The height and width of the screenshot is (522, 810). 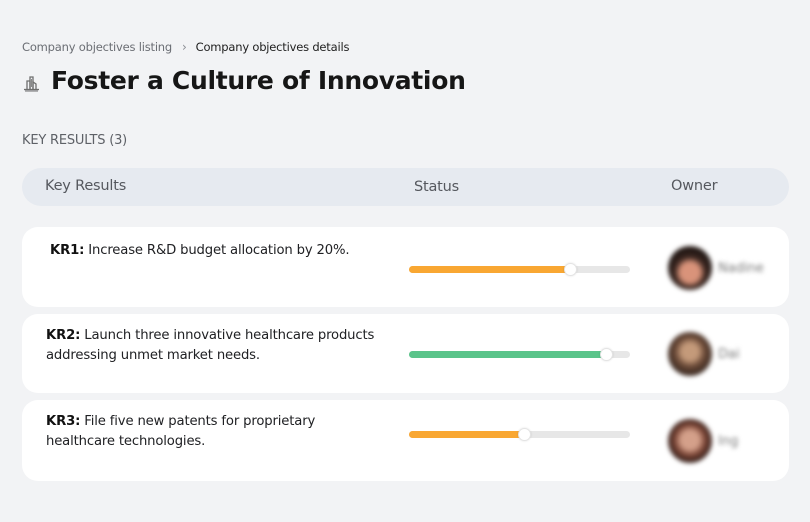 What do you see at coordinates (729, 354) in the screenshot?
I see `owner-name: Dai` at bounding box center [729, 354].